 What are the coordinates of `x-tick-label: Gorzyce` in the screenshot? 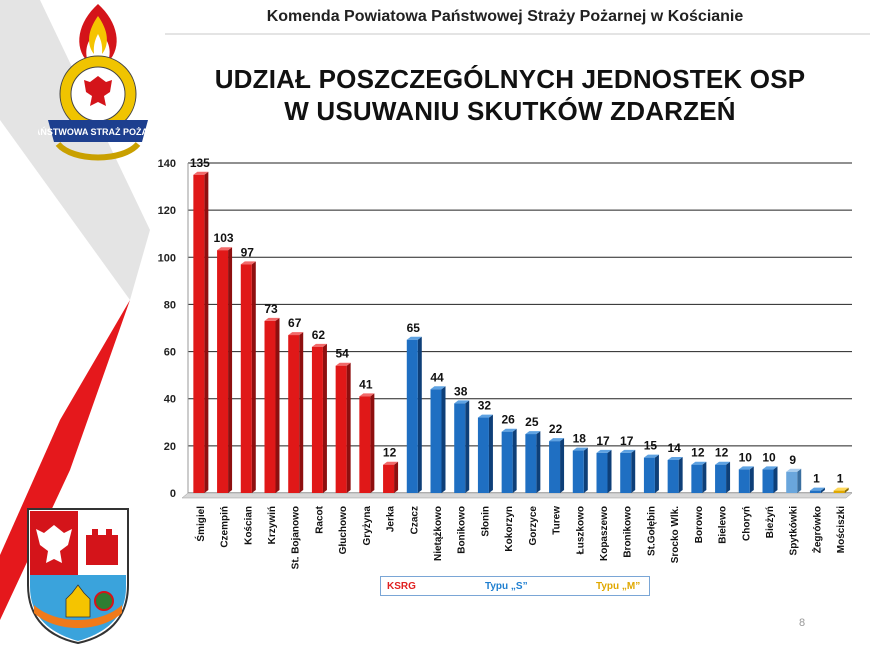 It's located at (533, 526).